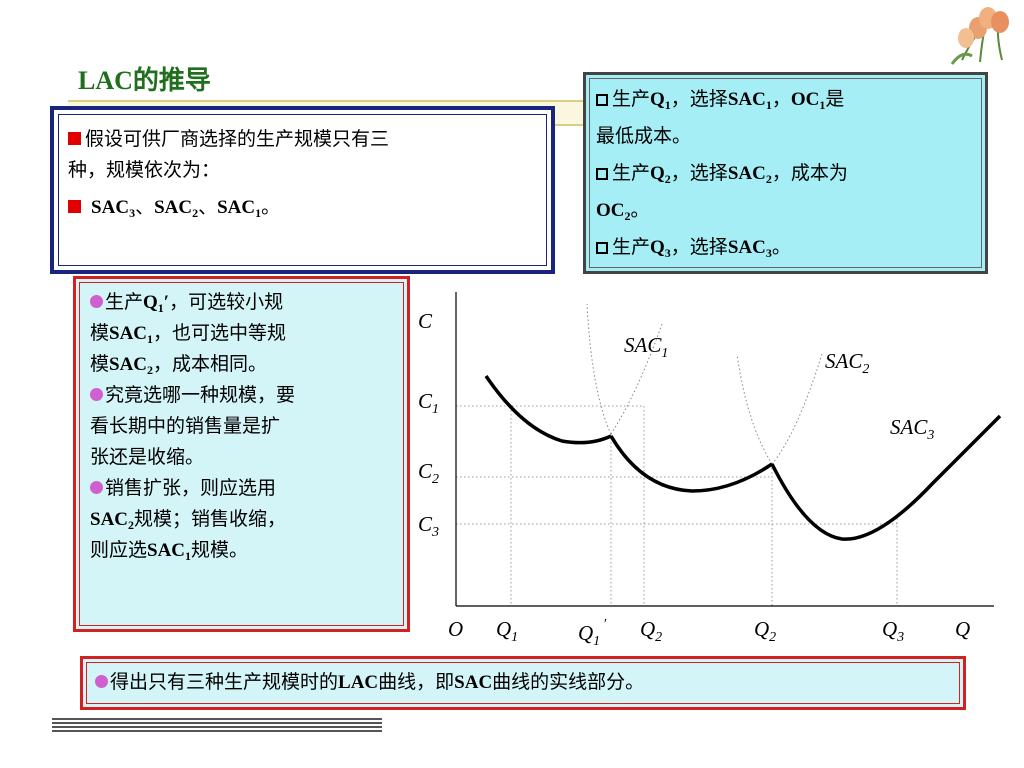 This screenshot has width=1024, height=768. I want to click on explain-line-2: 模SAC1，也可选中等规, so click(188, 334).